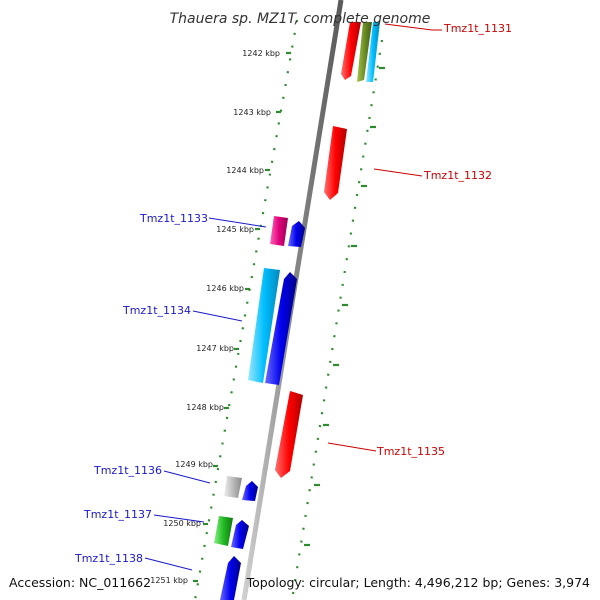 The height and width of the screenshot is (600, 600). I want to click on gene-tmzlt-1137-a, so click(223, 531).